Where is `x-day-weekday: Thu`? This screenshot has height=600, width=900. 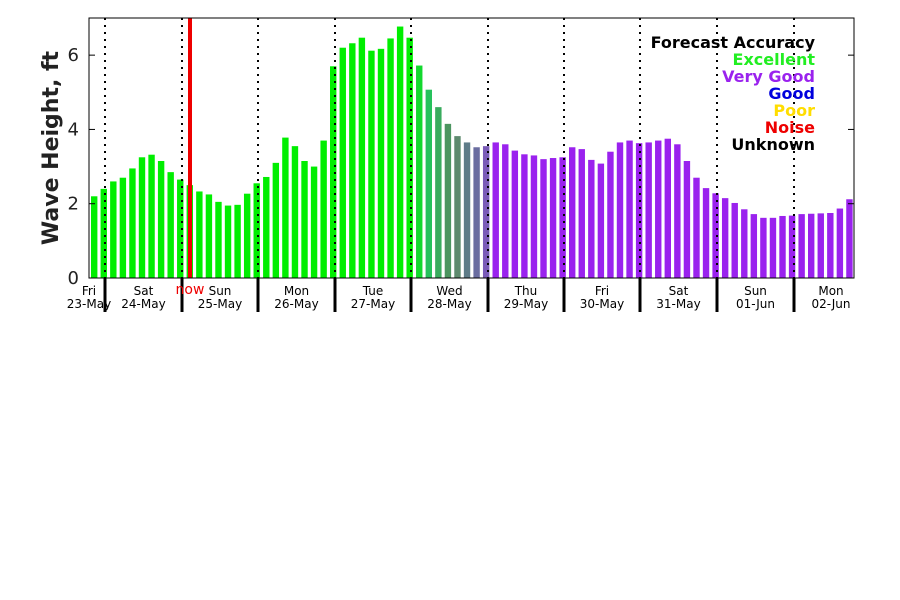 x-day-weekday: Thu is located at coordinates (526, 291).